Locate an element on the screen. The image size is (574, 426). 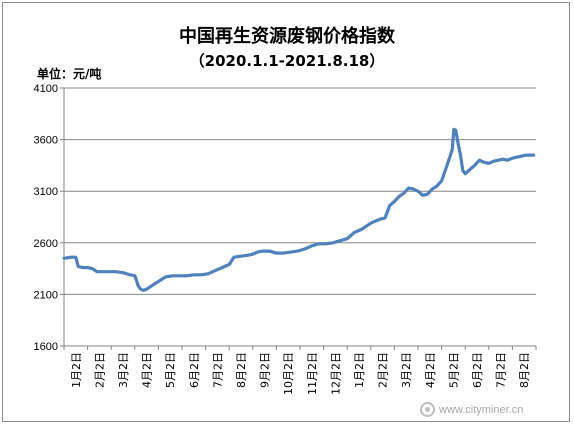
x-tick-label: 12月2日 is located at coordinates (335, 373).